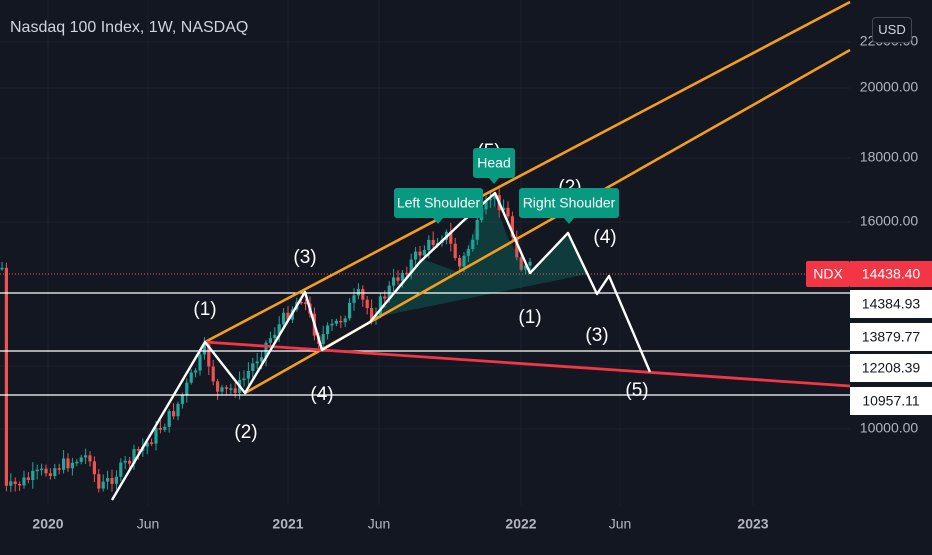 The height and width of the screenshot is (555, 932). Describe the element at coordinates (494, 181) in the screenshot. I see `tag-pointer` at that location.